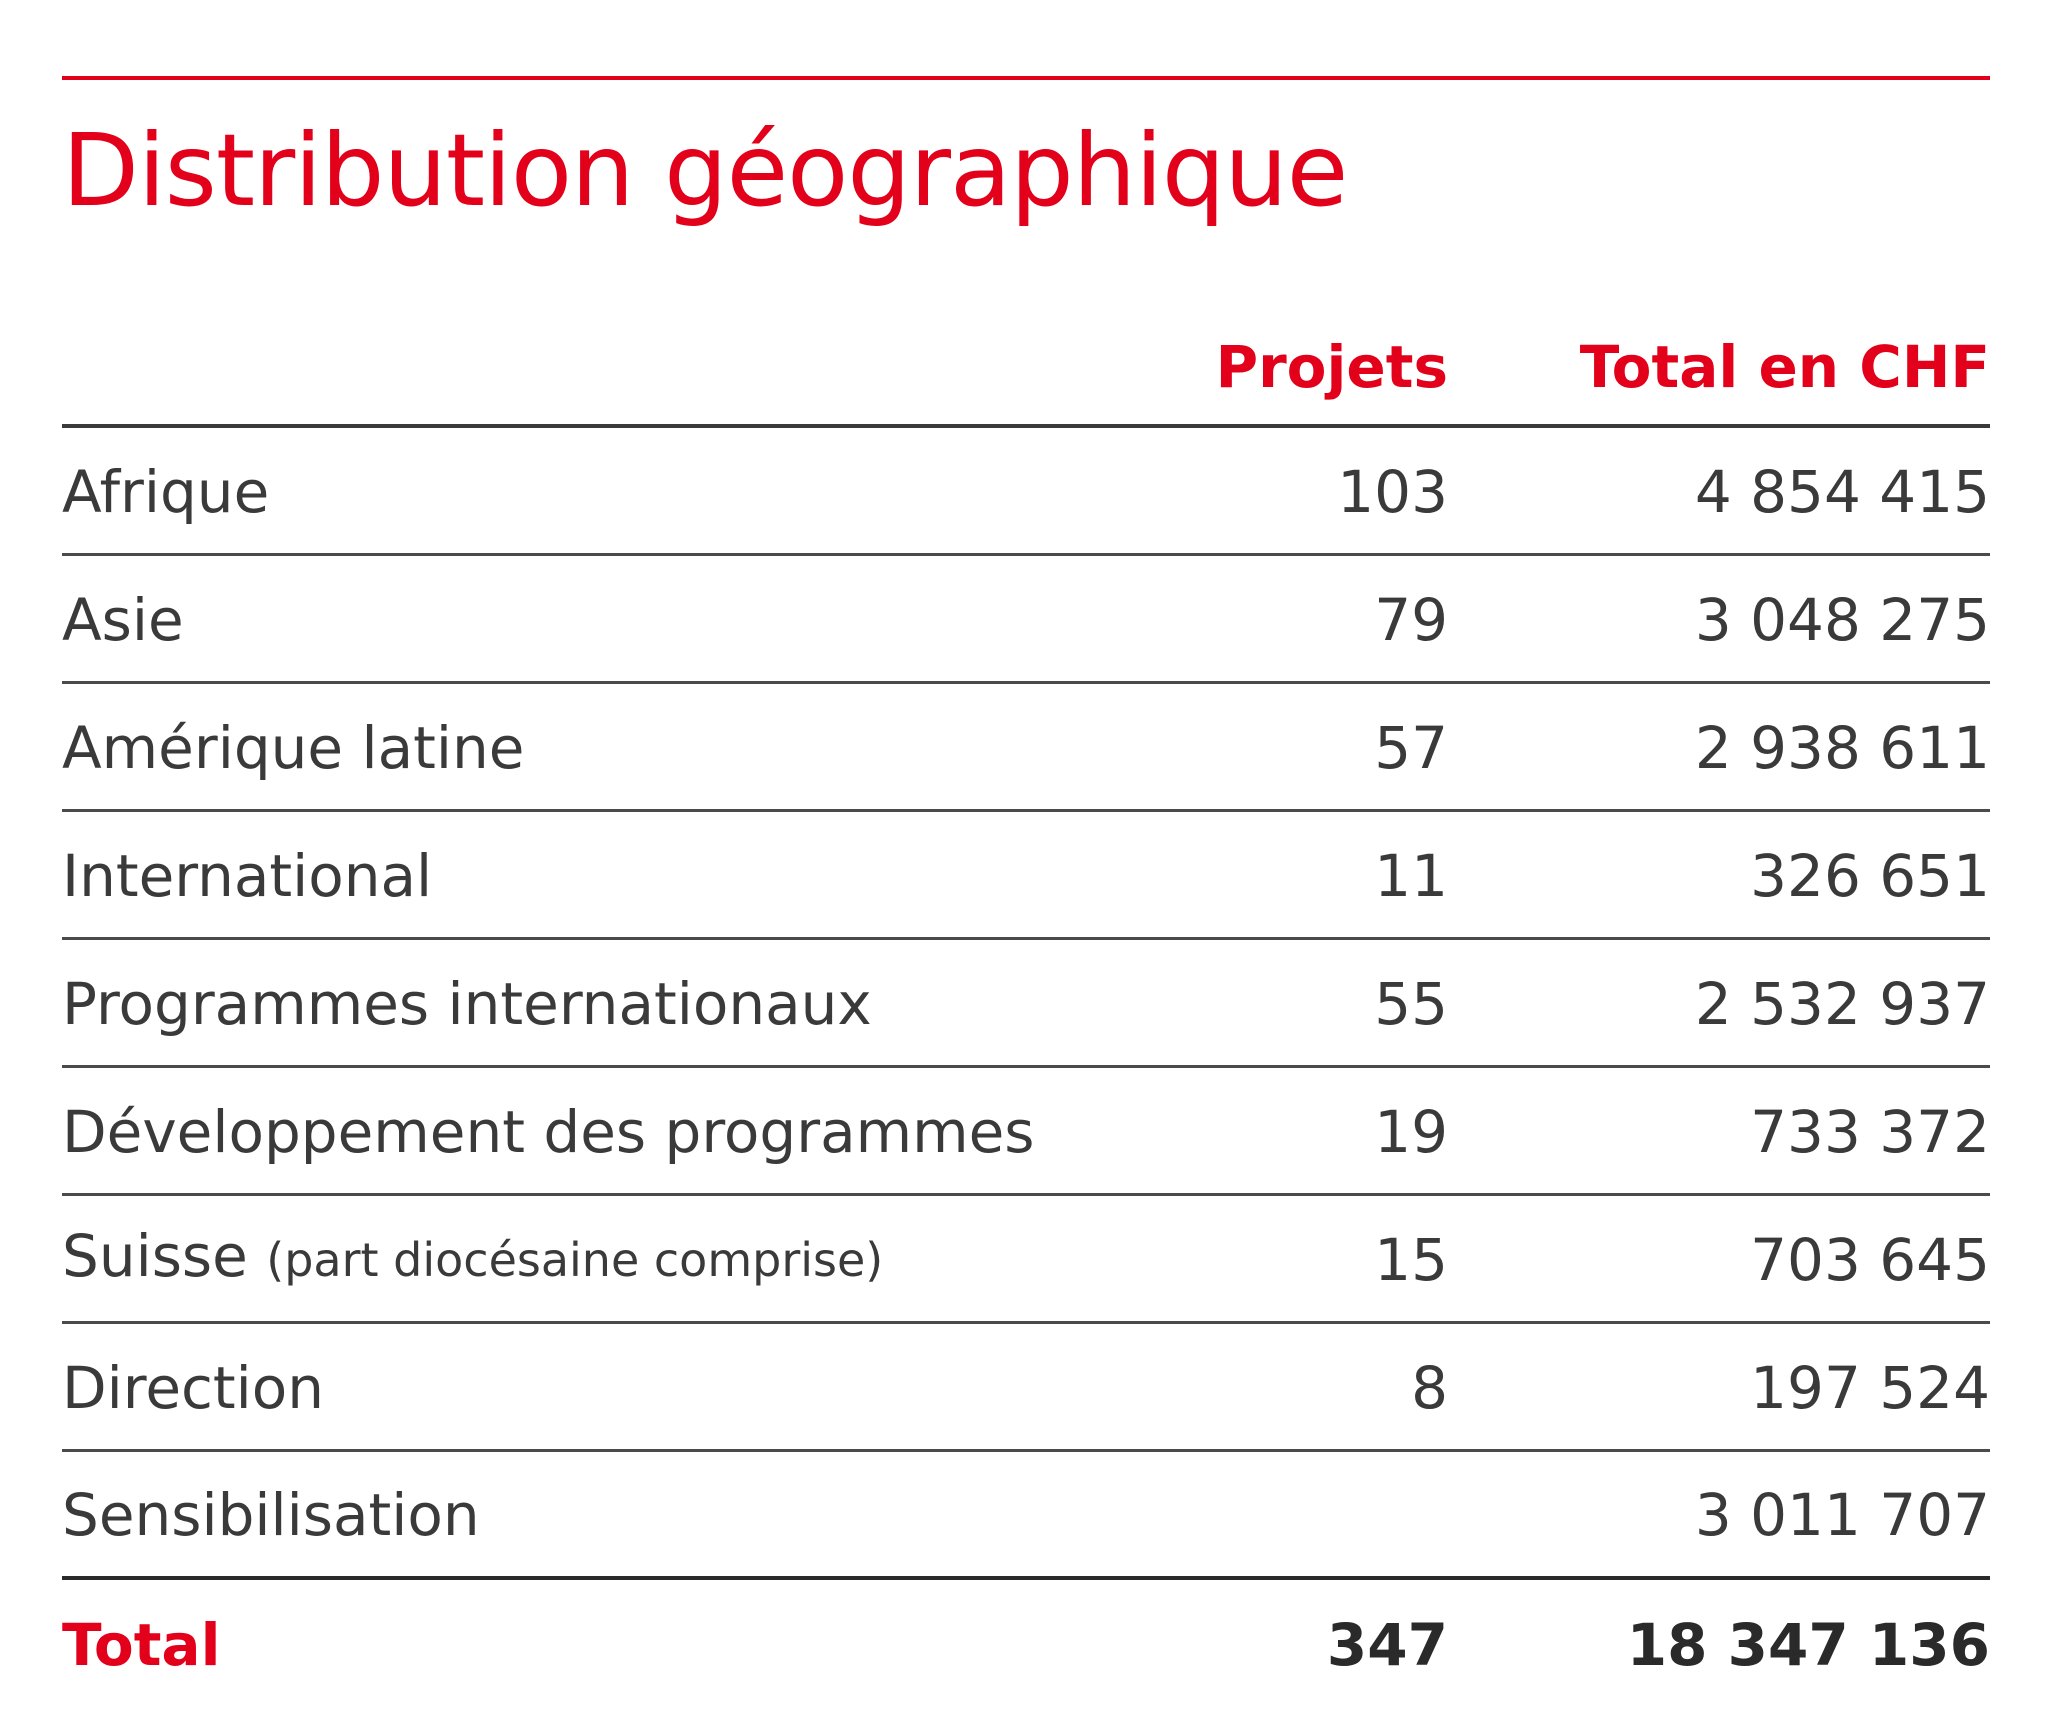 This screenshot has height=1735, width=2048. I want to click on page-title: Distribution géographique, so click(705, 170).